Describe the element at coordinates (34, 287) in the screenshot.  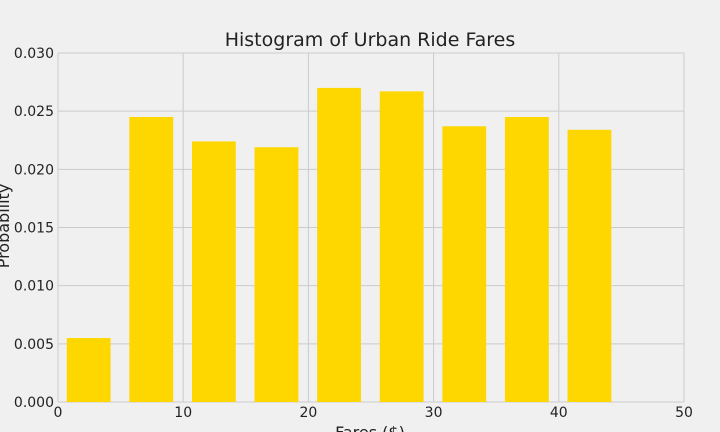
I see `y-tick-label: 0.010` at that location.